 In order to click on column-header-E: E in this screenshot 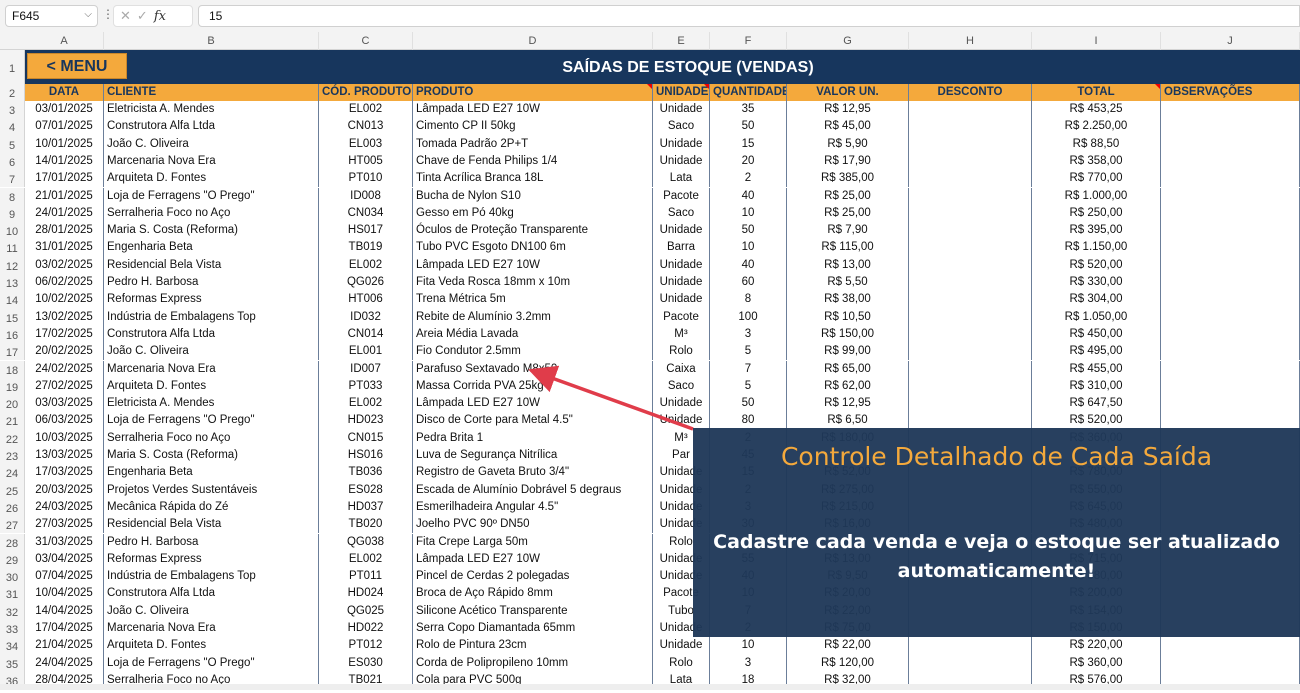, I will do `click(681, 41)`.